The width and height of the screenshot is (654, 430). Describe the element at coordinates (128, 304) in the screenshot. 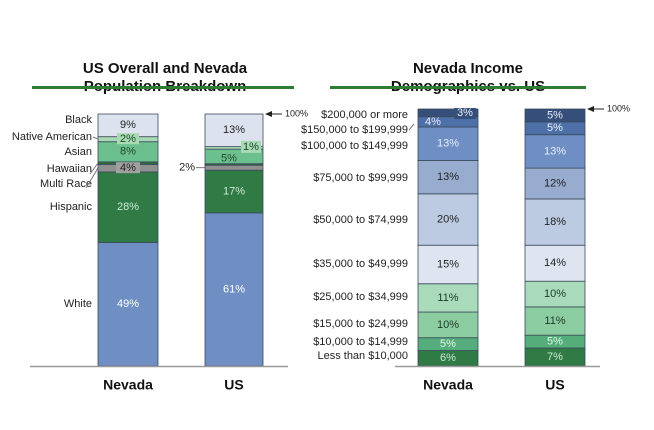

I see `data-label: 49%` at that location.